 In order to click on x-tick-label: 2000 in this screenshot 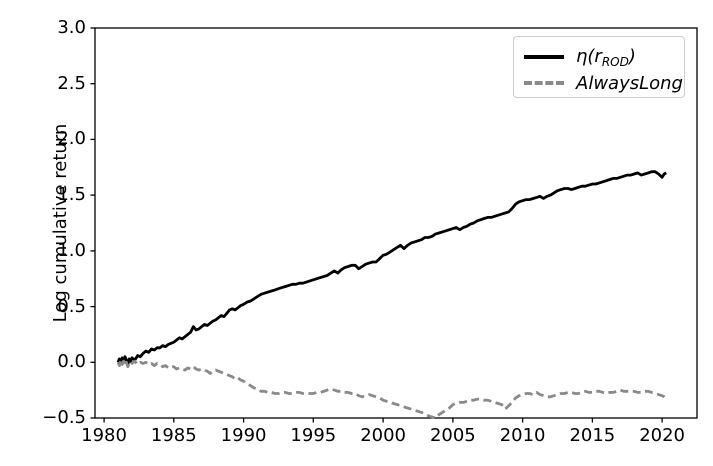, I will do `click(383, 435)`.